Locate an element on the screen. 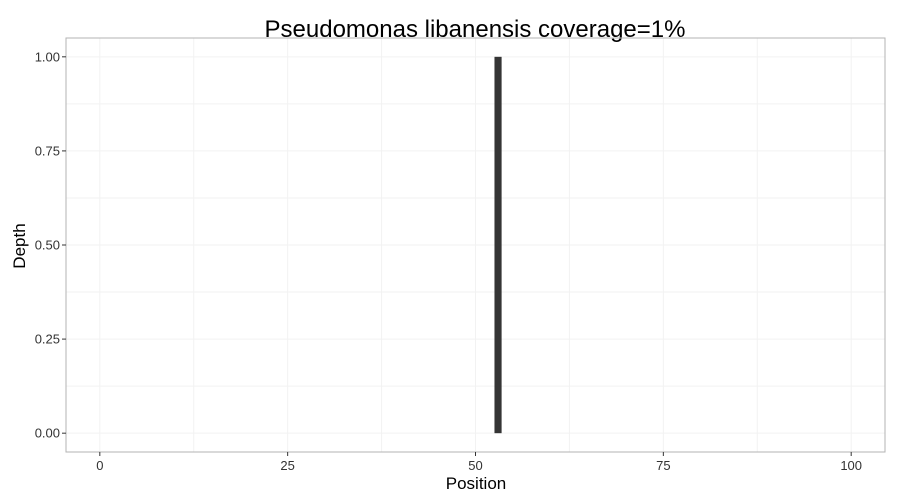 This screenshot has width=900, height=500. y-axis: 0.00 0.25 0.50 0.75 1.00 is located at coordinates (50, 245).